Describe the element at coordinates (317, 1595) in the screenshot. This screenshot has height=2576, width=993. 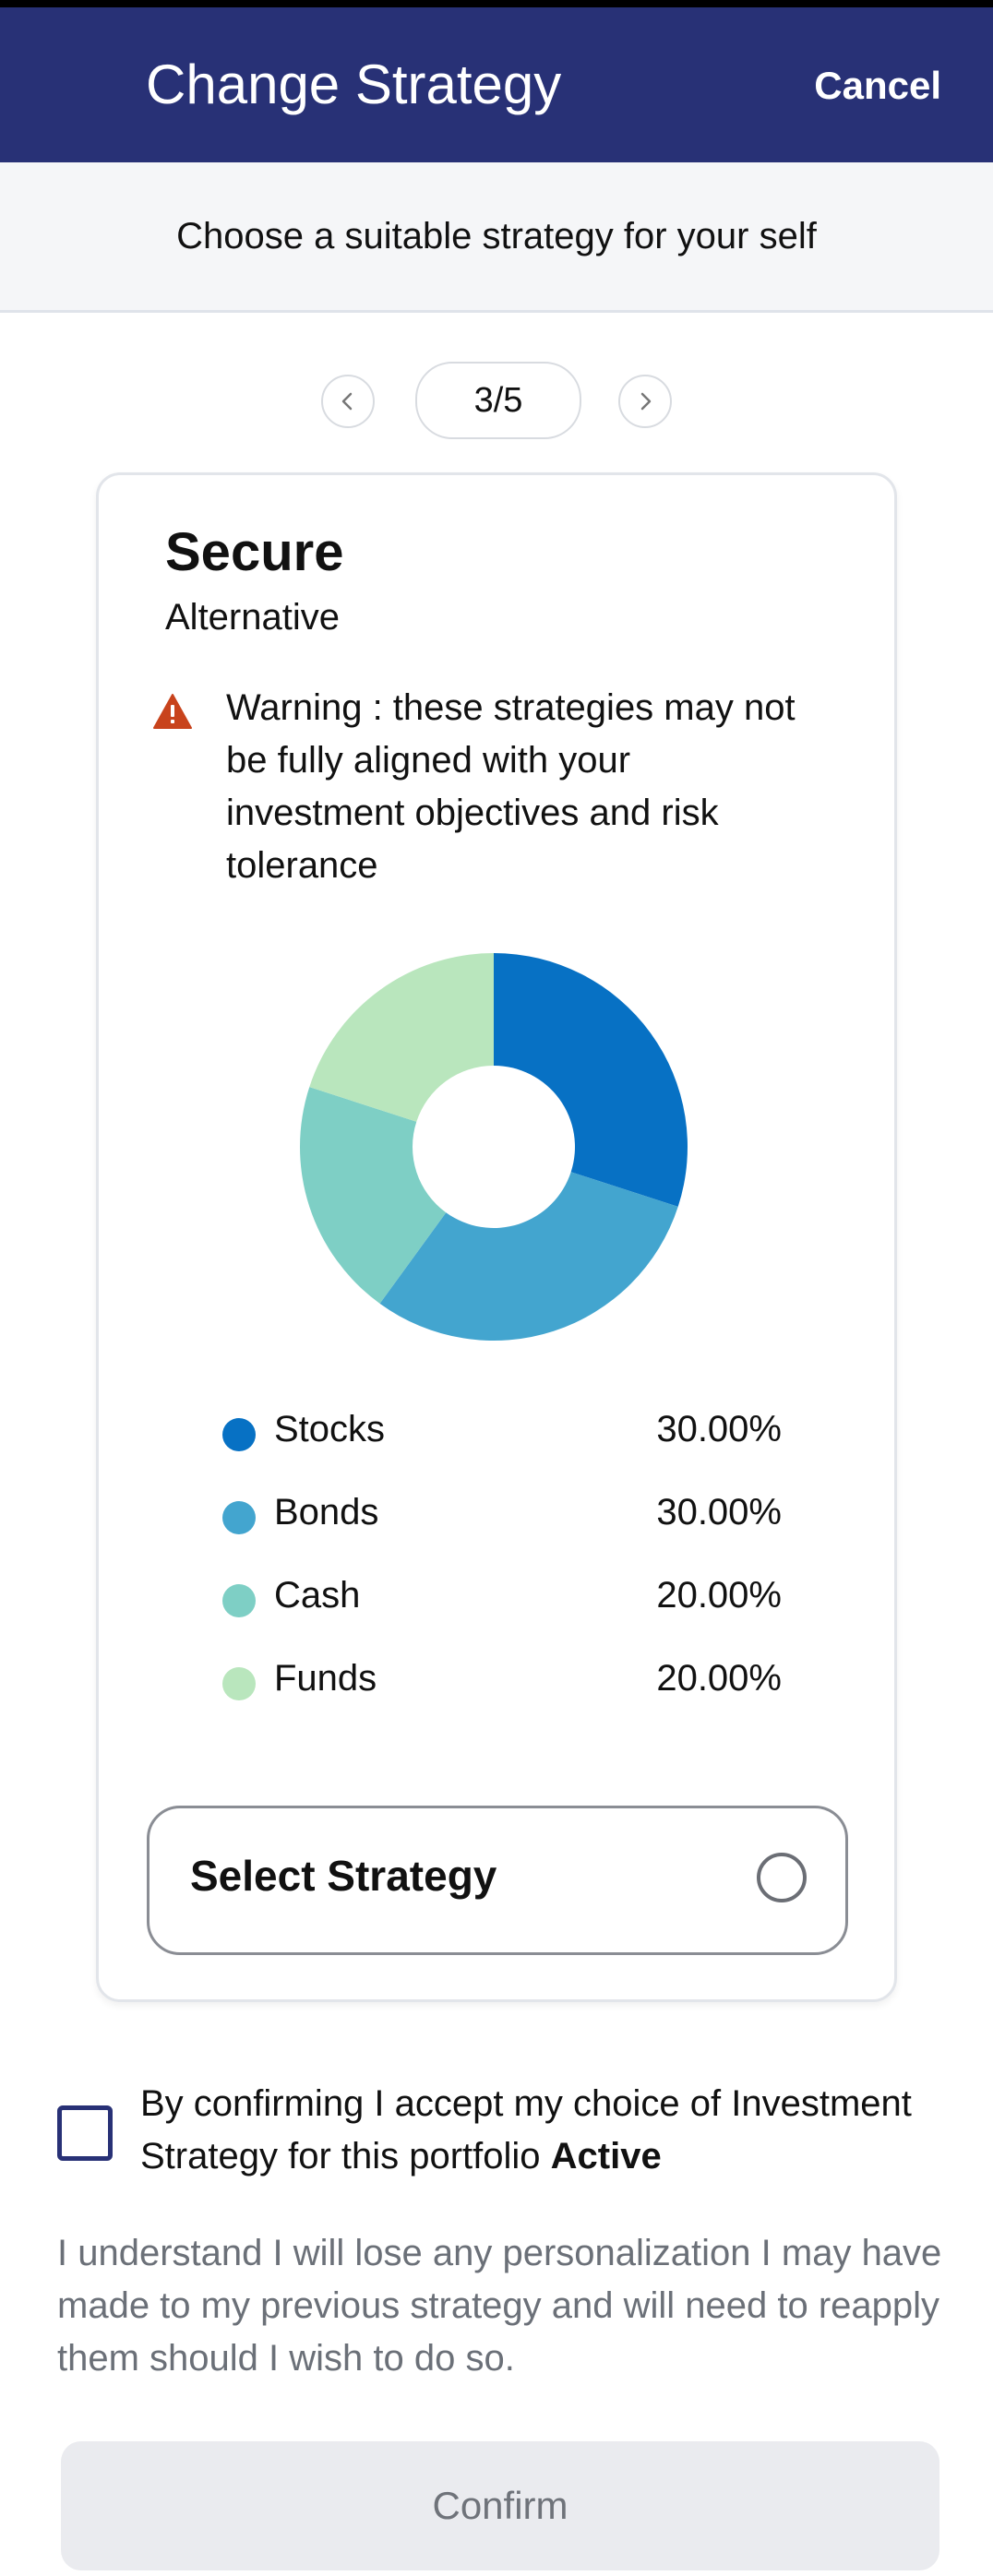
I see `legend-label: Cash` at that location.